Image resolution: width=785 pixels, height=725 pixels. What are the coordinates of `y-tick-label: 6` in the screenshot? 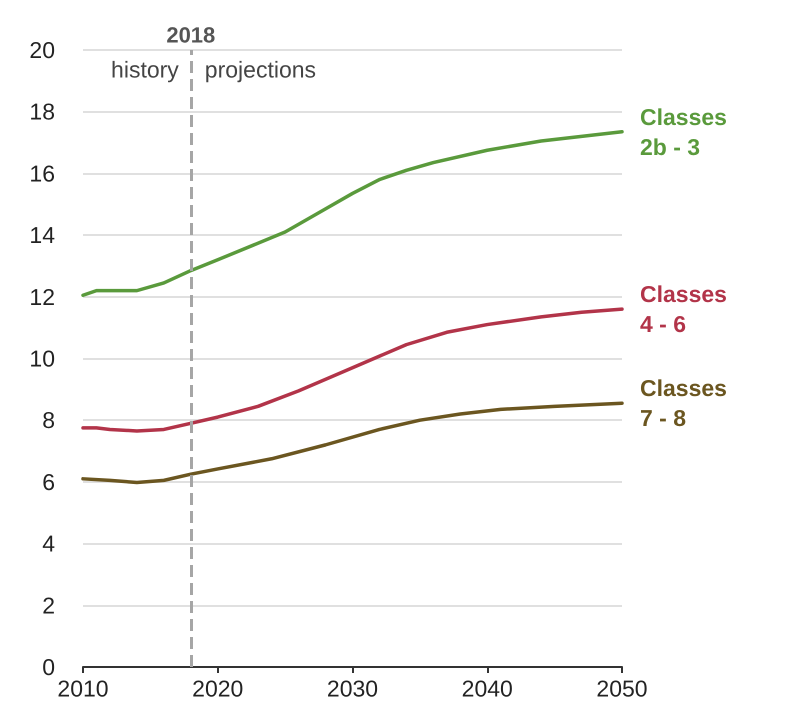 It's located at (48, 481).